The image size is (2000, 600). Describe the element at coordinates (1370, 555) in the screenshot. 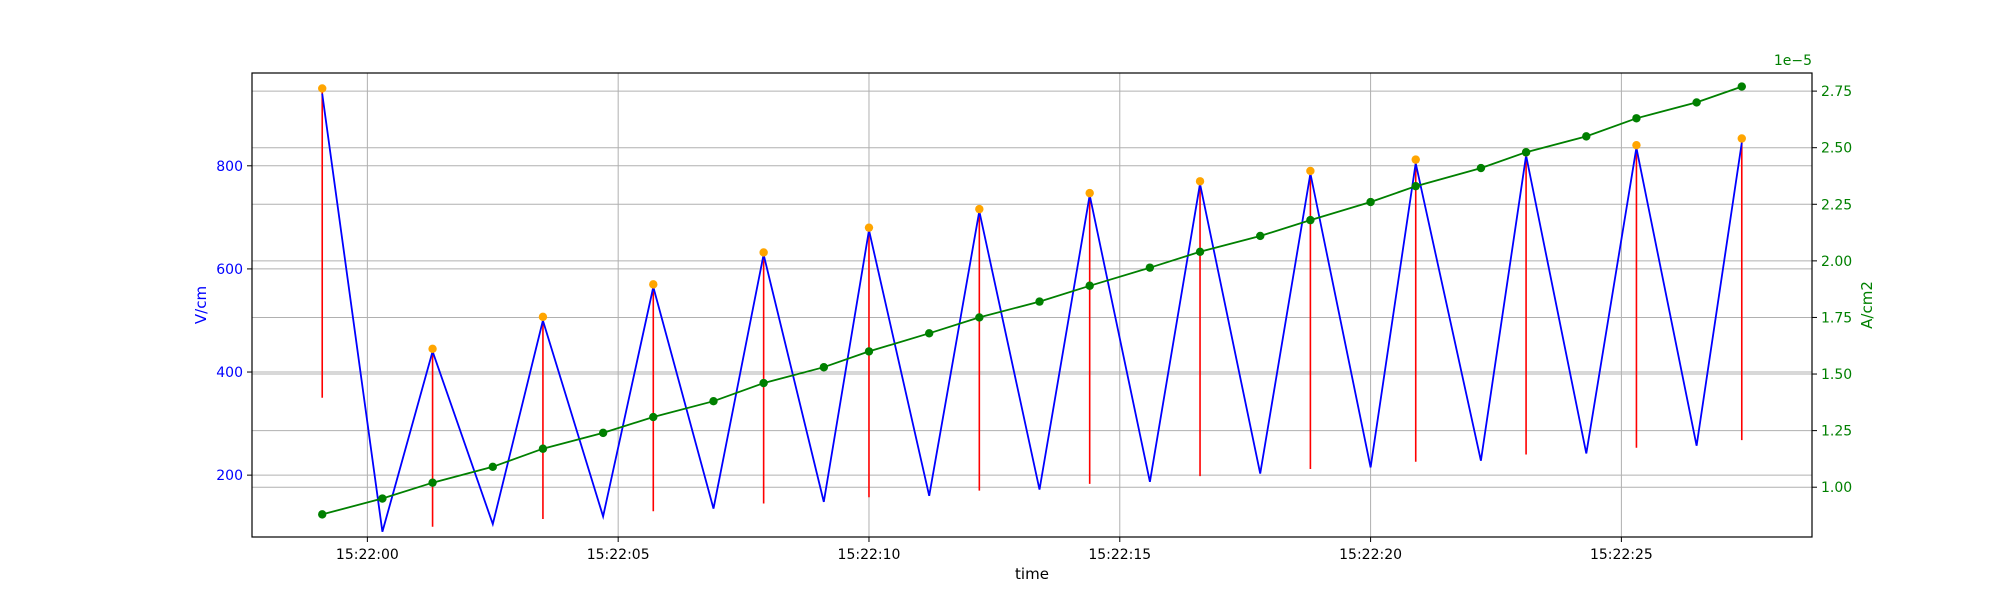

I see `x-tick-label: 15:22:20` at that location.